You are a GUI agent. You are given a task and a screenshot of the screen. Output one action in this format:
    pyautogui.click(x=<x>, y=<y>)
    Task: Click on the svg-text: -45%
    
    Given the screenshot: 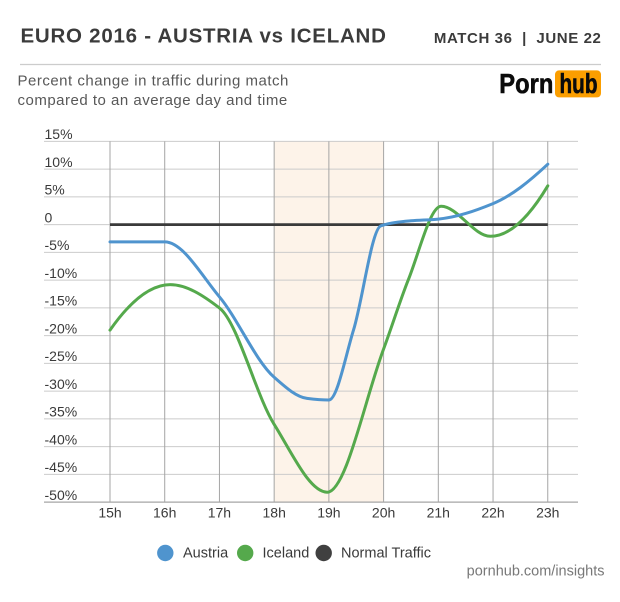 What is the action you would take?
    pyautogui.click(x=61, y=467)
    